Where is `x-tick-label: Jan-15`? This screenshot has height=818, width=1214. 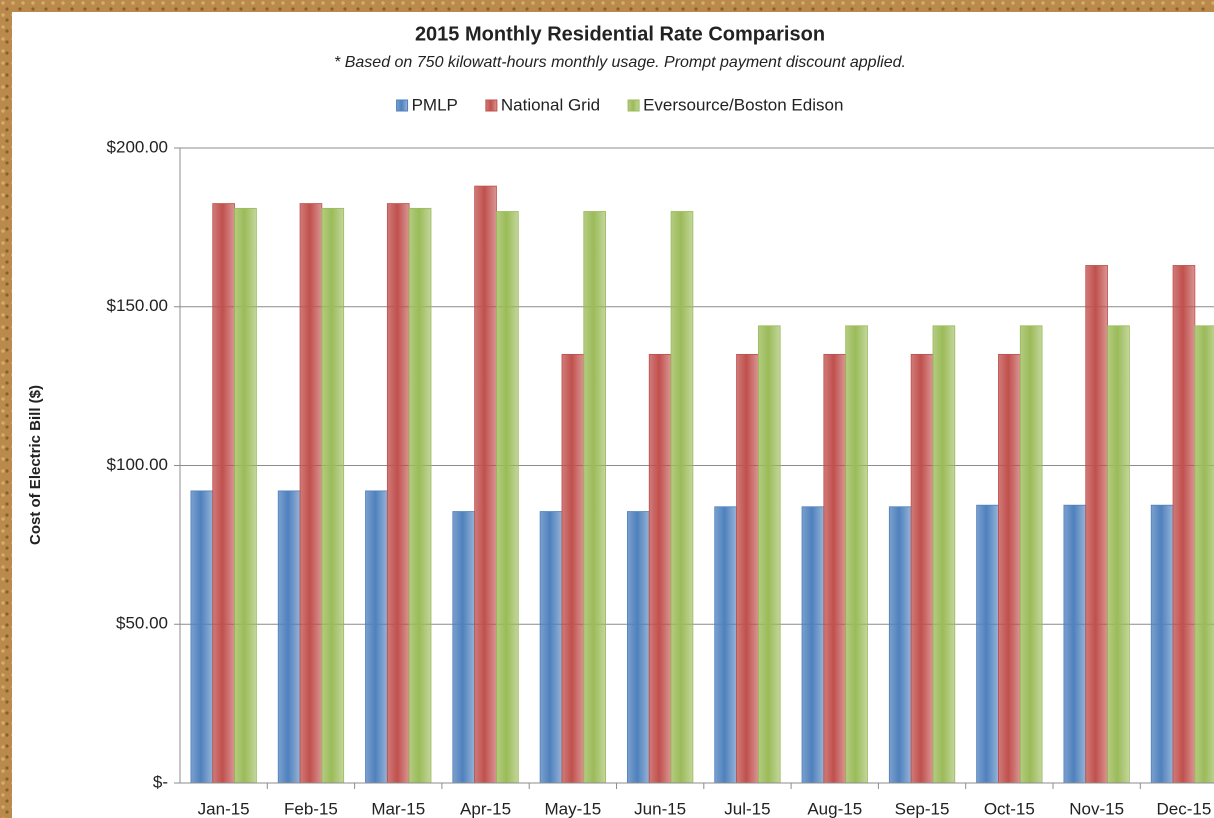
x-tick-label: Jan-15 is located at coordinates (224, 808).